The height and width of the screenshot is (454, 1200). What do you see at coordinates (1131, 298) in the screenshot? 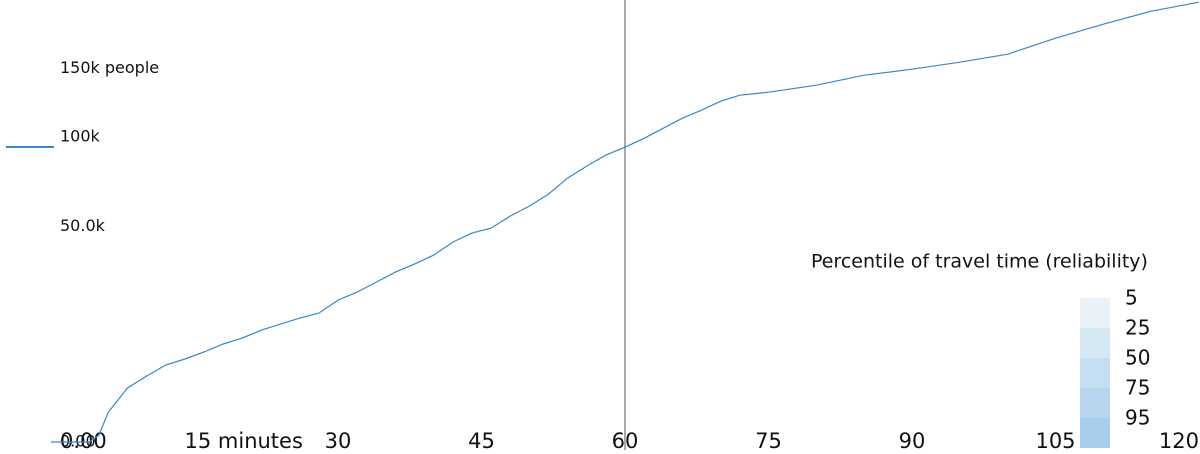
I see `percentile-label: 5` at bounding box center [1131, 298].